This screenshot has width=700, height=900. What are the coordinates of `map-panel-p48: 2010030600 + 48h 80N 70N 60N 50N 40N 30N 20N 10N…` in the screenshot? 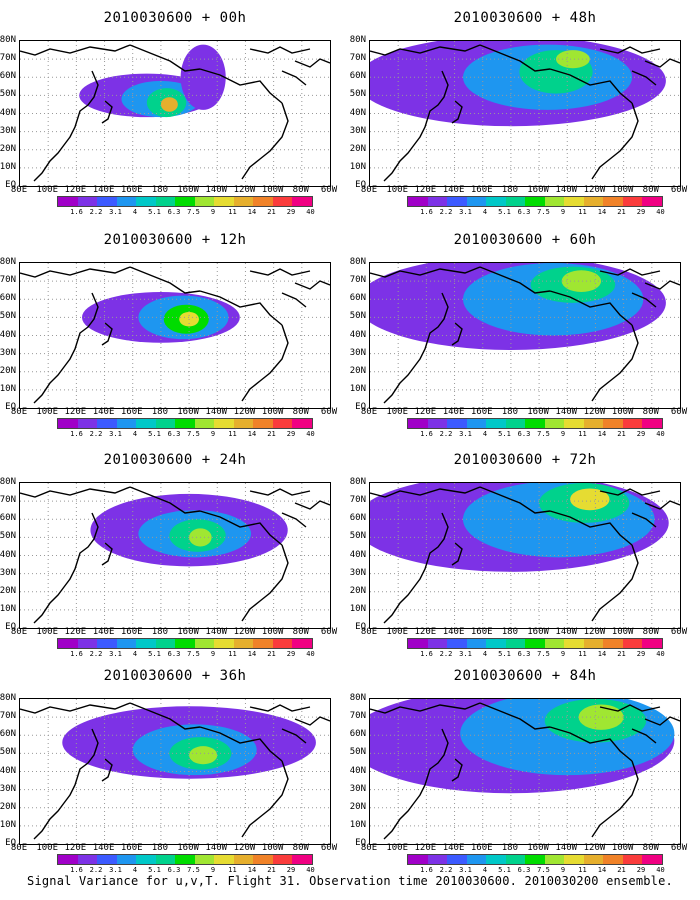 It's located at (525, 111).